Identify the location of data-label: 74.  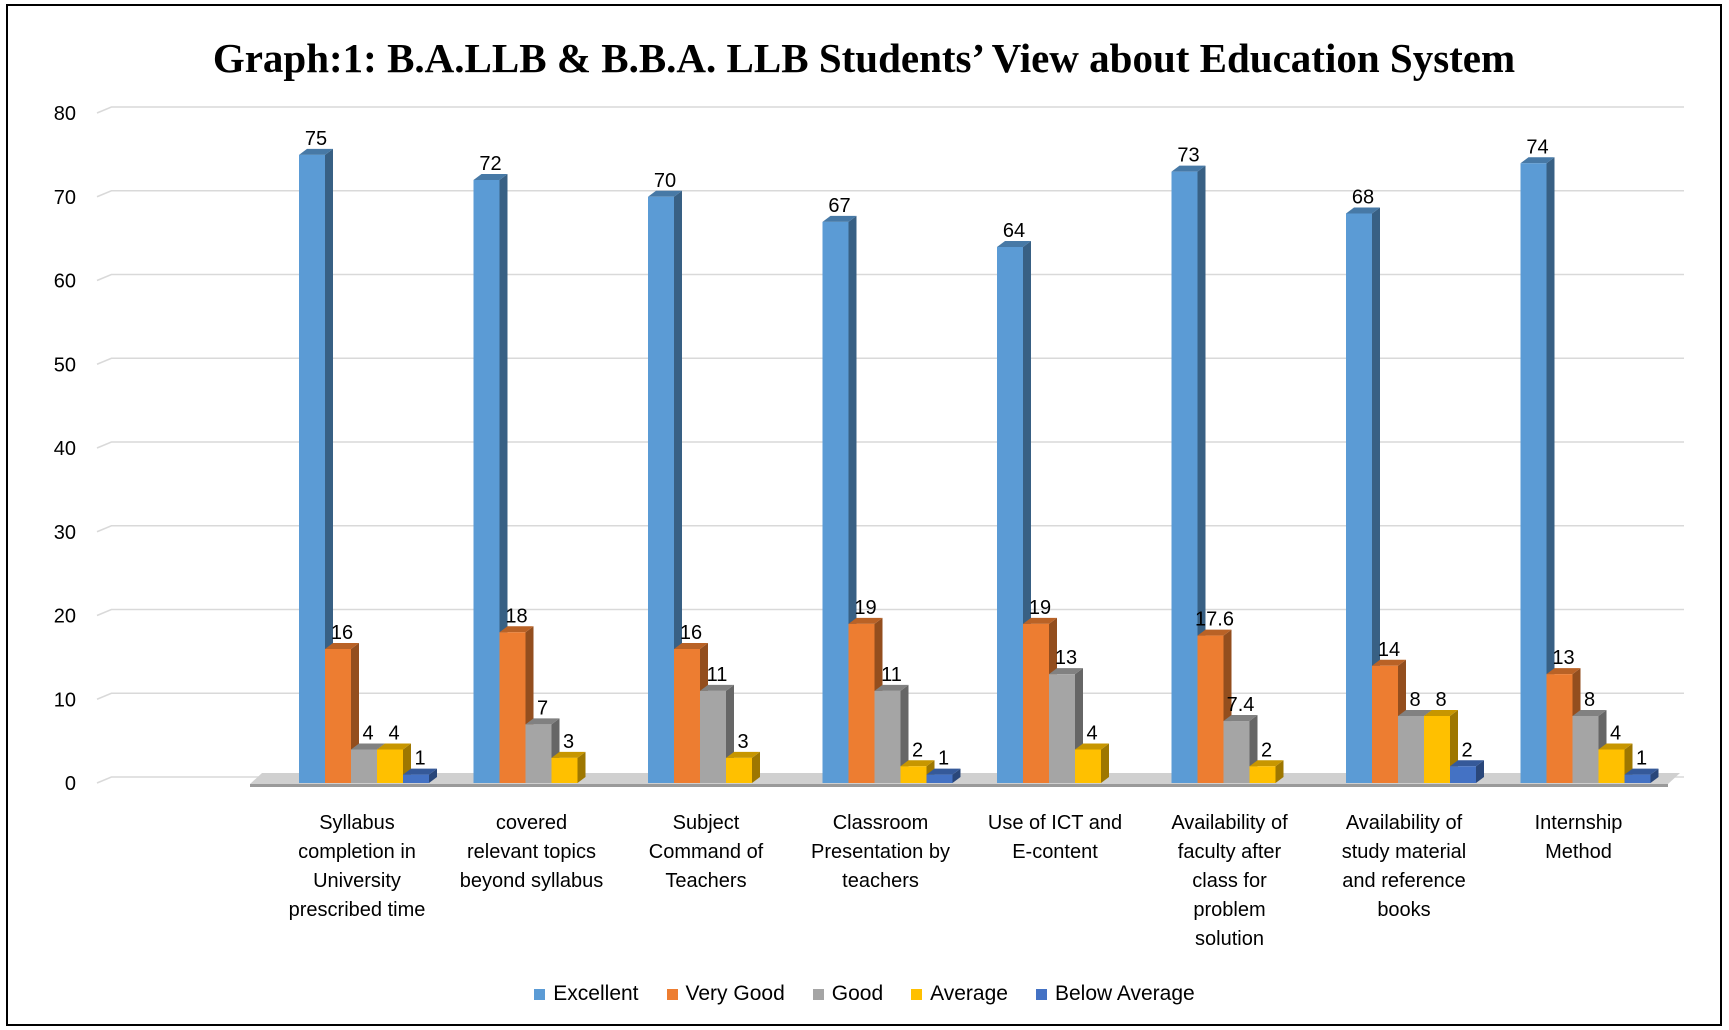
(1537, 147).